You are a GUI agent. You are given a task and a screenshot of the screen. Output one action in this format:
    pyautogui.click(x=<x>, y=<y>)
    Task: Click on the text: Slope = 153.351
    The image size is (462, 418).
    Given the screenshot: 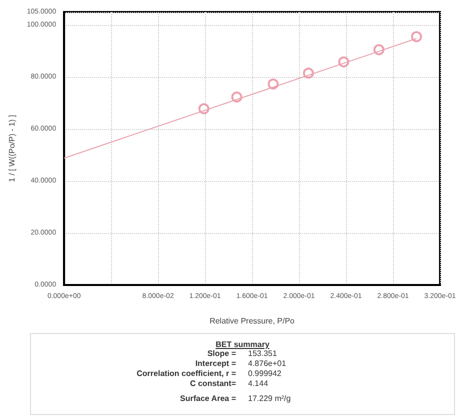 What is the action you would take?
    pyautogui.click(x=242, y=353)
    